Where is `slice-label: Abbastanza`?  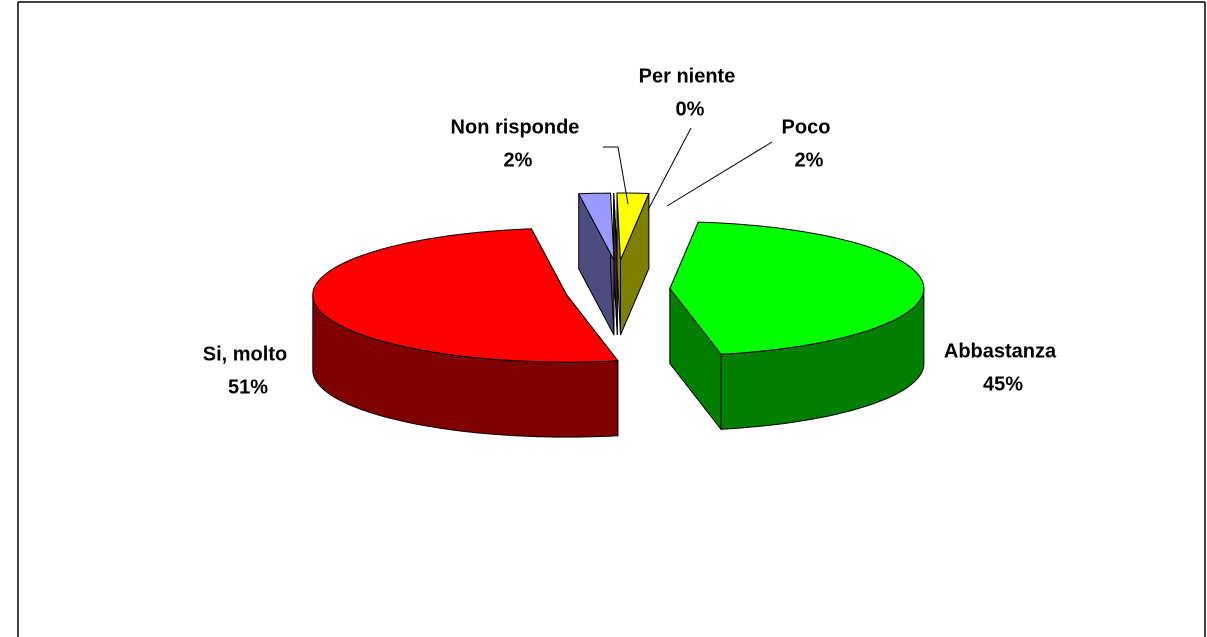 slice-label: Abbastanza is located at coordinates (1000, 351).